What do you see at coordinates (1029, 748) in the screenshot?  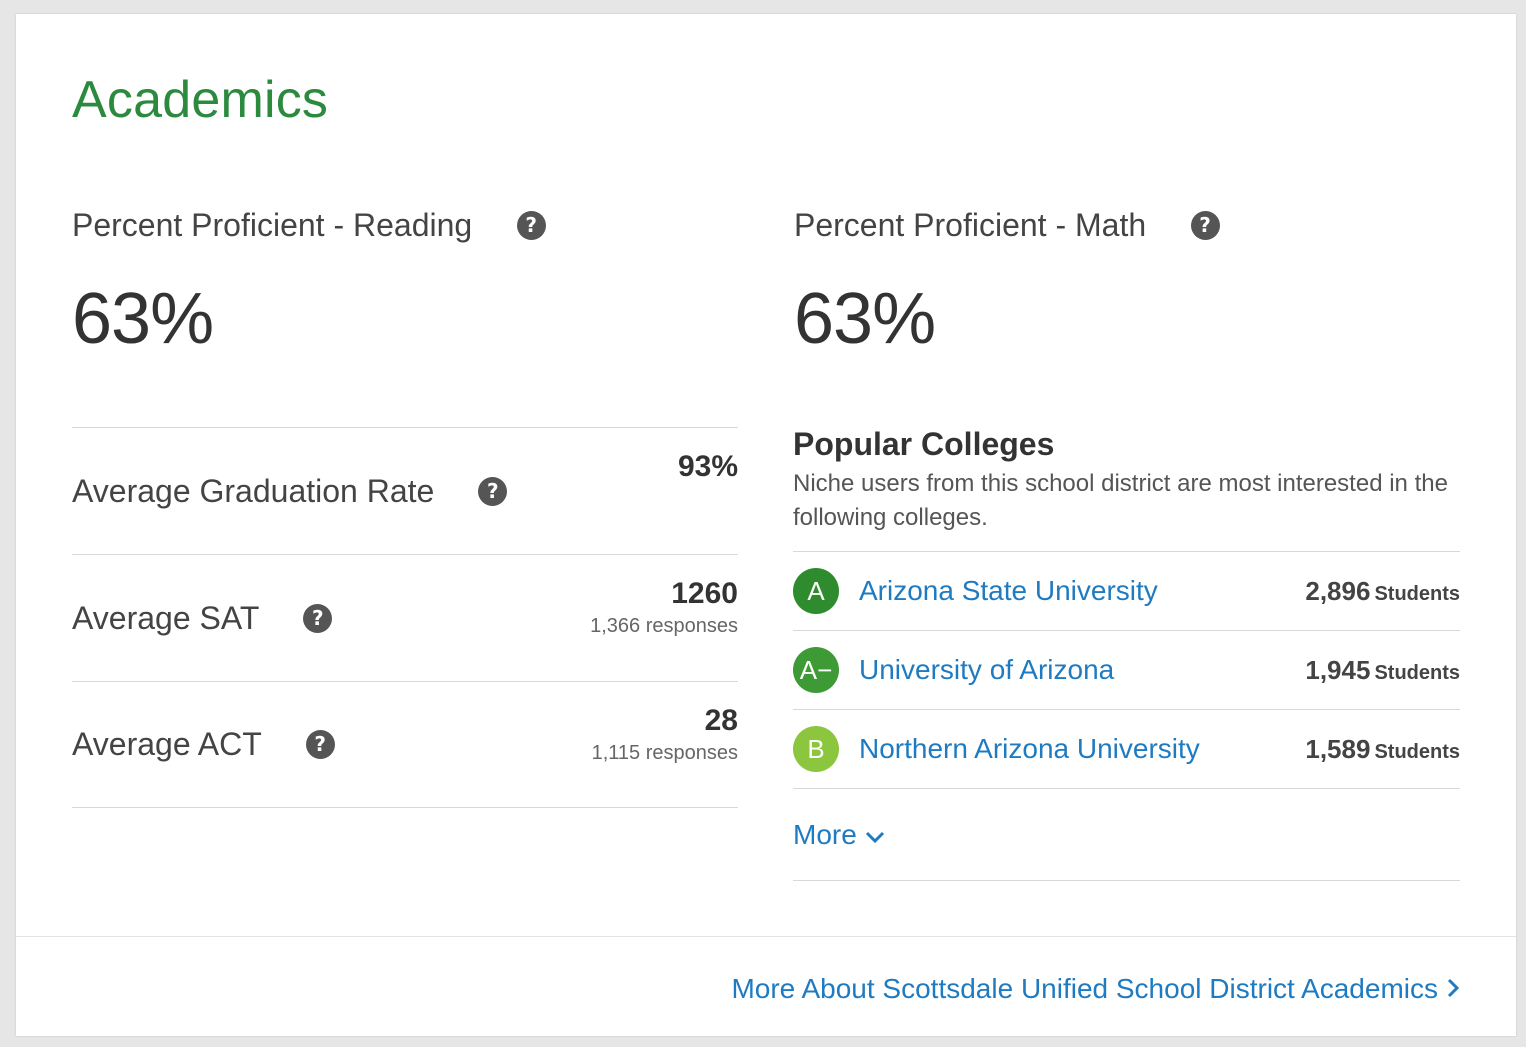 I see `college-link: Northern Arizona University` at bounding box center [1029, 748].